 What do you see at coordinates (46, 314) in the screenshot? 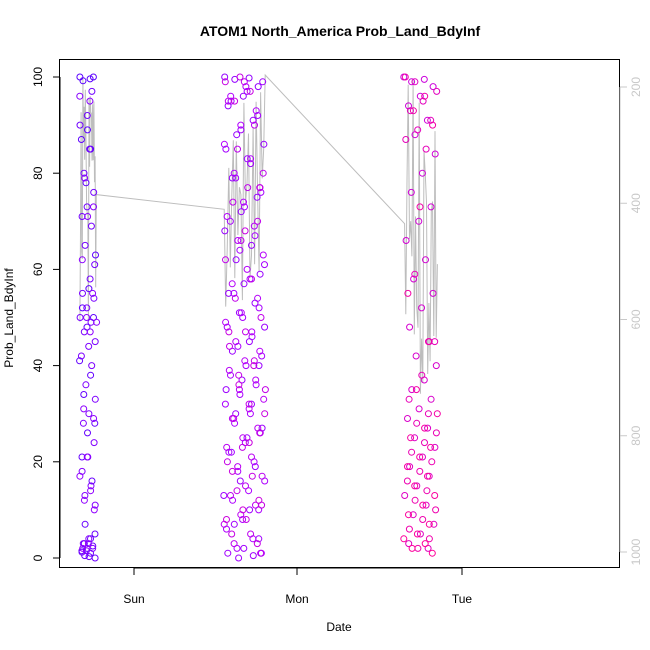
I see `y-axis: 0 20 40 60 80 100` at bounding box center [46, 314].